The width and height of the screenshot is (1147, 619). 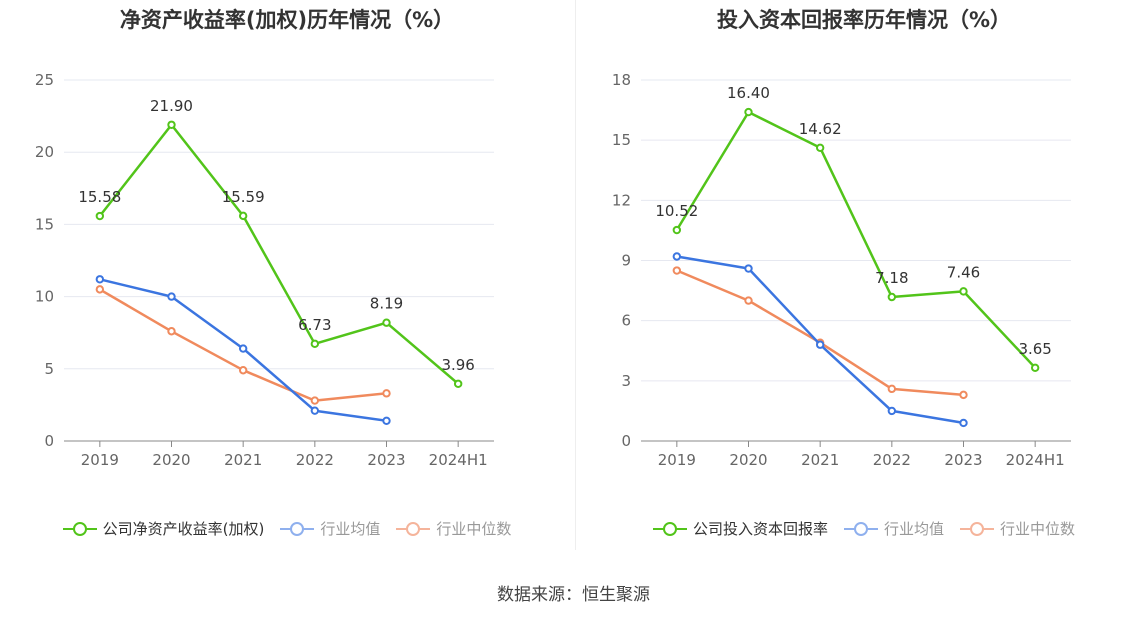 I want to click on y-tick-label: 20, so click(x=44, y=152).